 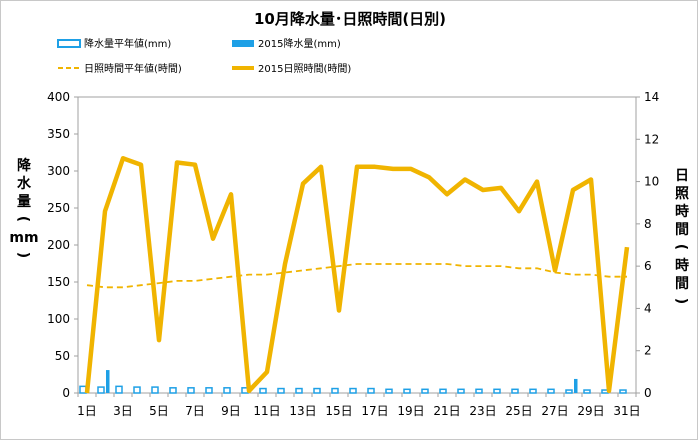 What do you see at coordinates (87, 411) in the screenshot?
I see `x-tick-label: 1日` at bounding box center [87, 411].